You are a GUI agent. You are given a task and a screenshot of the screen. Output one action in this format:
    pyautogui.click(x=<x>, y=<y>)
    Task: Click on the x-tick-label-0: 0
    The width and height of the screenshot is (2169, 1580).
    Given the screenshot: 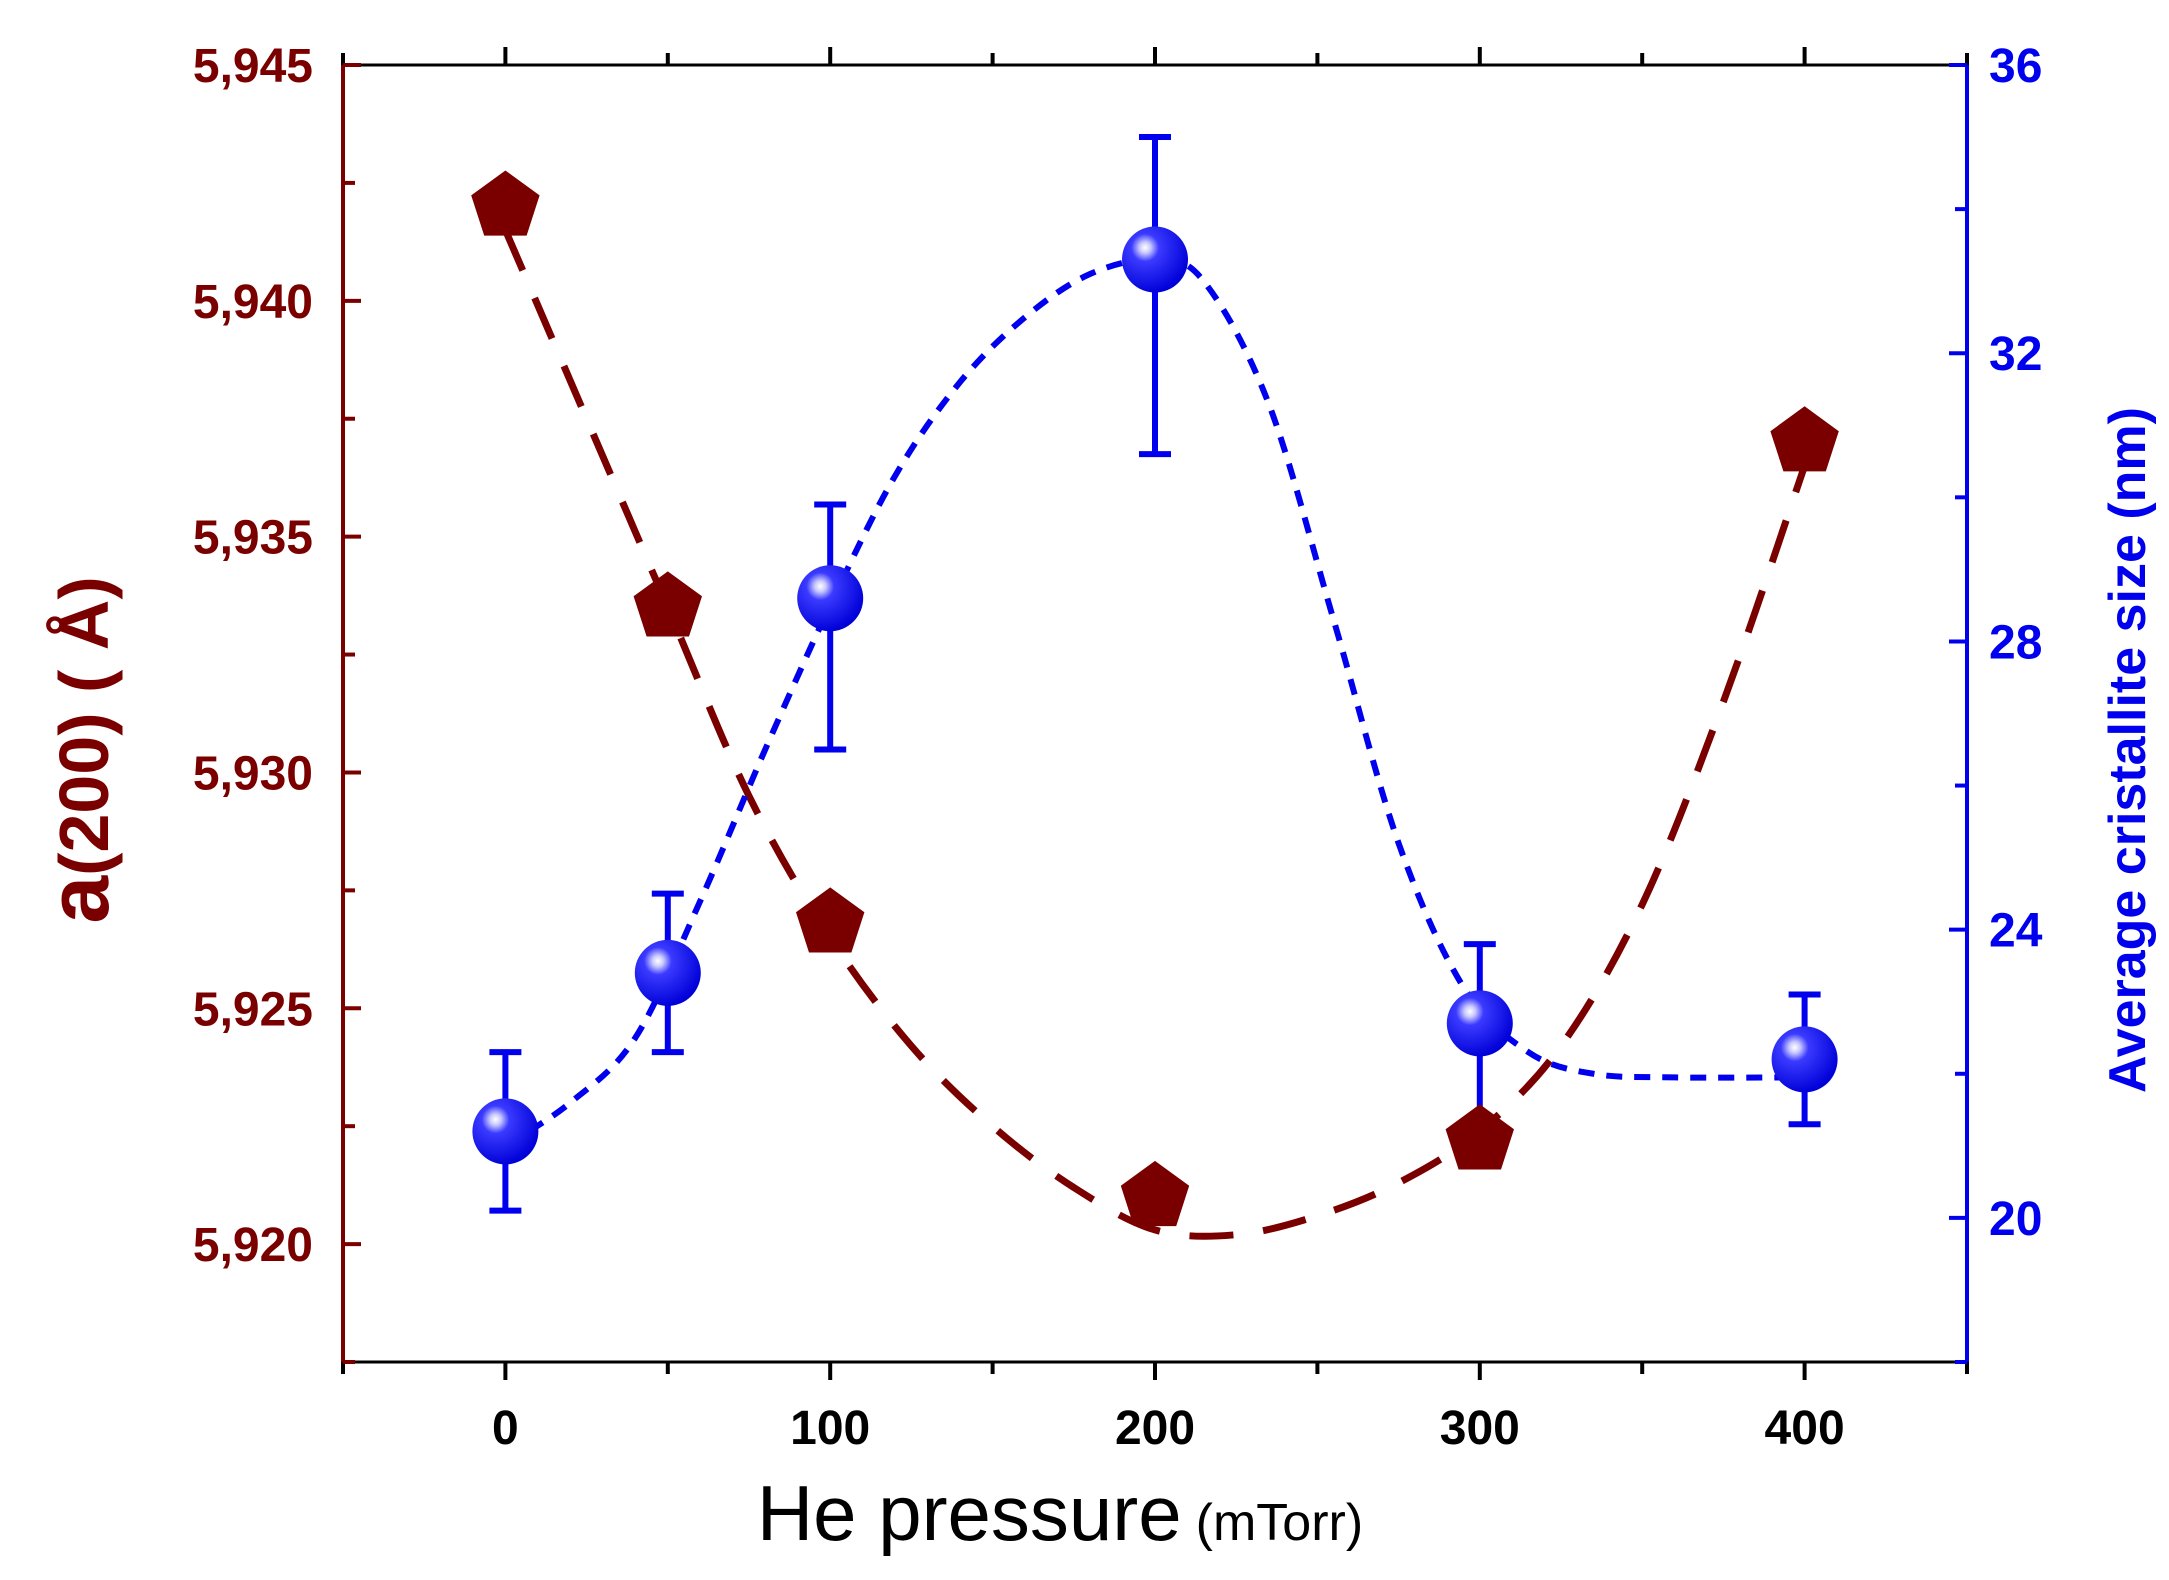 What is the action you would take?
    pyautogui.click(x=505, y=1428)
    